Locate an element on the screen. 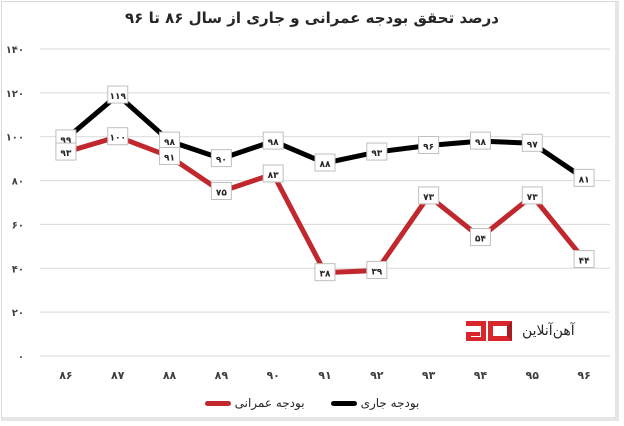 This screenshot has height=426, width=624. data-label: ۸۸ is located at coordinates (325, 162).